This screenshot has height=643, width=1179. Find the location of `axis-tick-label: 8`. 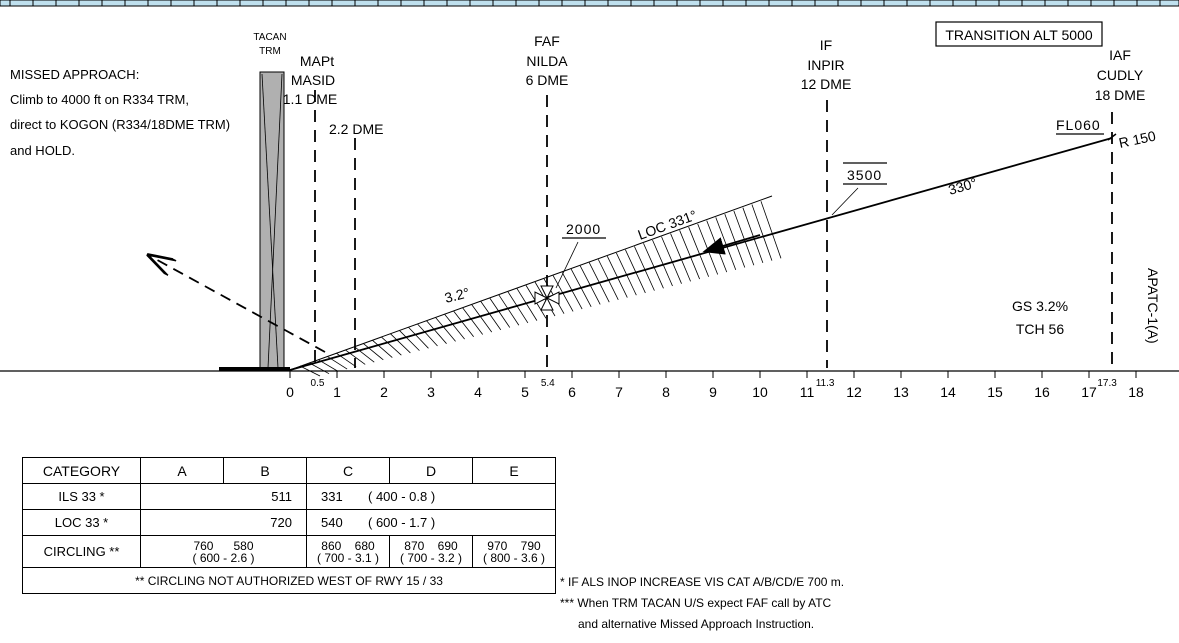

axis-tick-label: 8 is located at coordinates (666, 392).